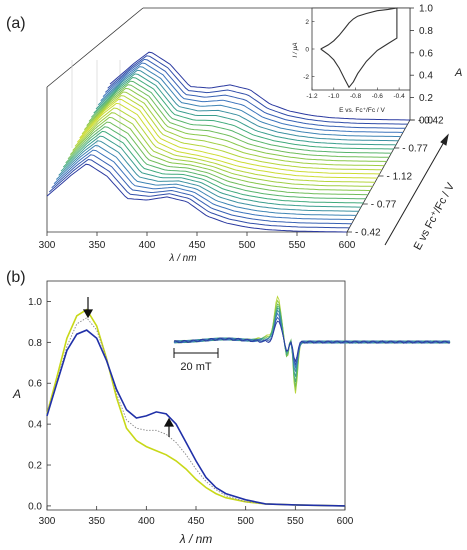 The image size is (467, 550). I want to click on cv-x-label: E vs. Fc⁺/Fc / V, so click(362, 110).